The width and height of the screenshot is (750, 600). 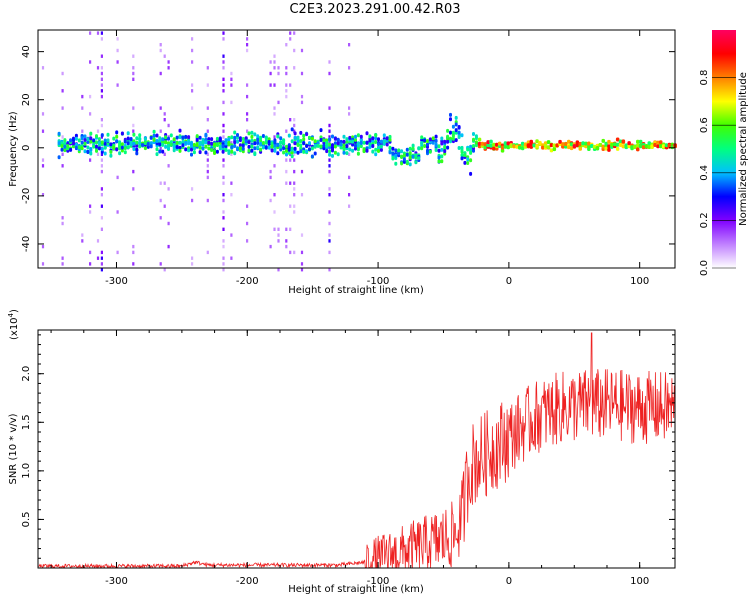 What do you see at coordinates (704, 173) in the screenshot?
I see `colorbar-tick-label: 0.4` at bounding box center [704, 173].